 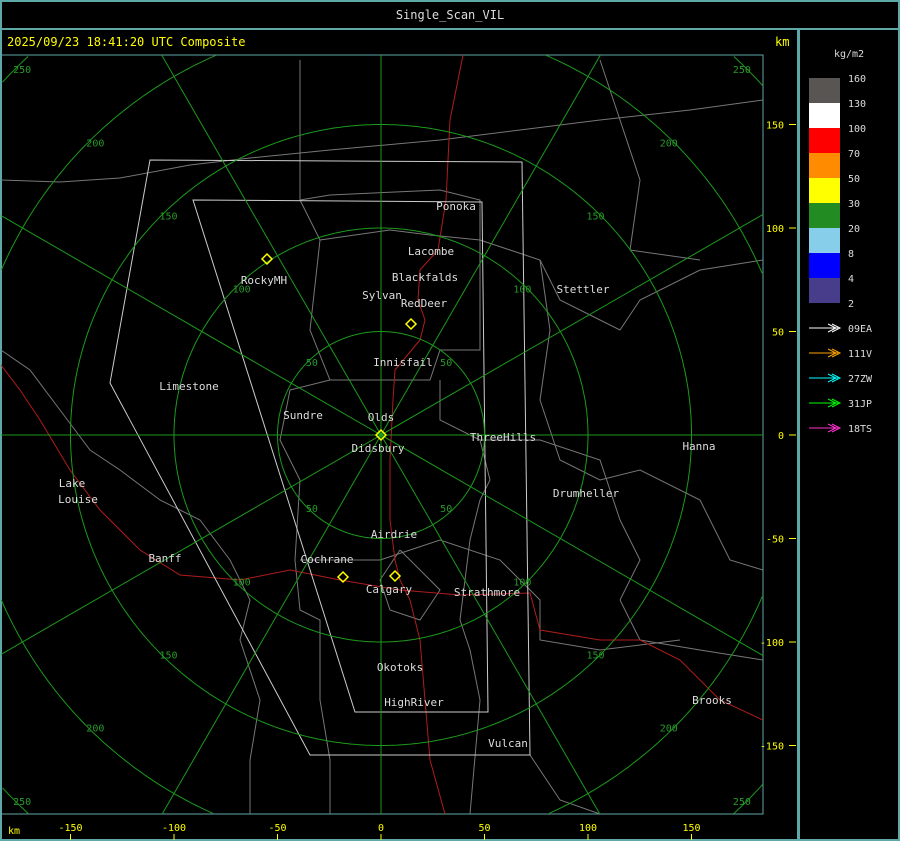 What do you see at coordinates (860, 354) in the screenshot?
I see `radar-label: 111V` at bounding box center [860, 354].